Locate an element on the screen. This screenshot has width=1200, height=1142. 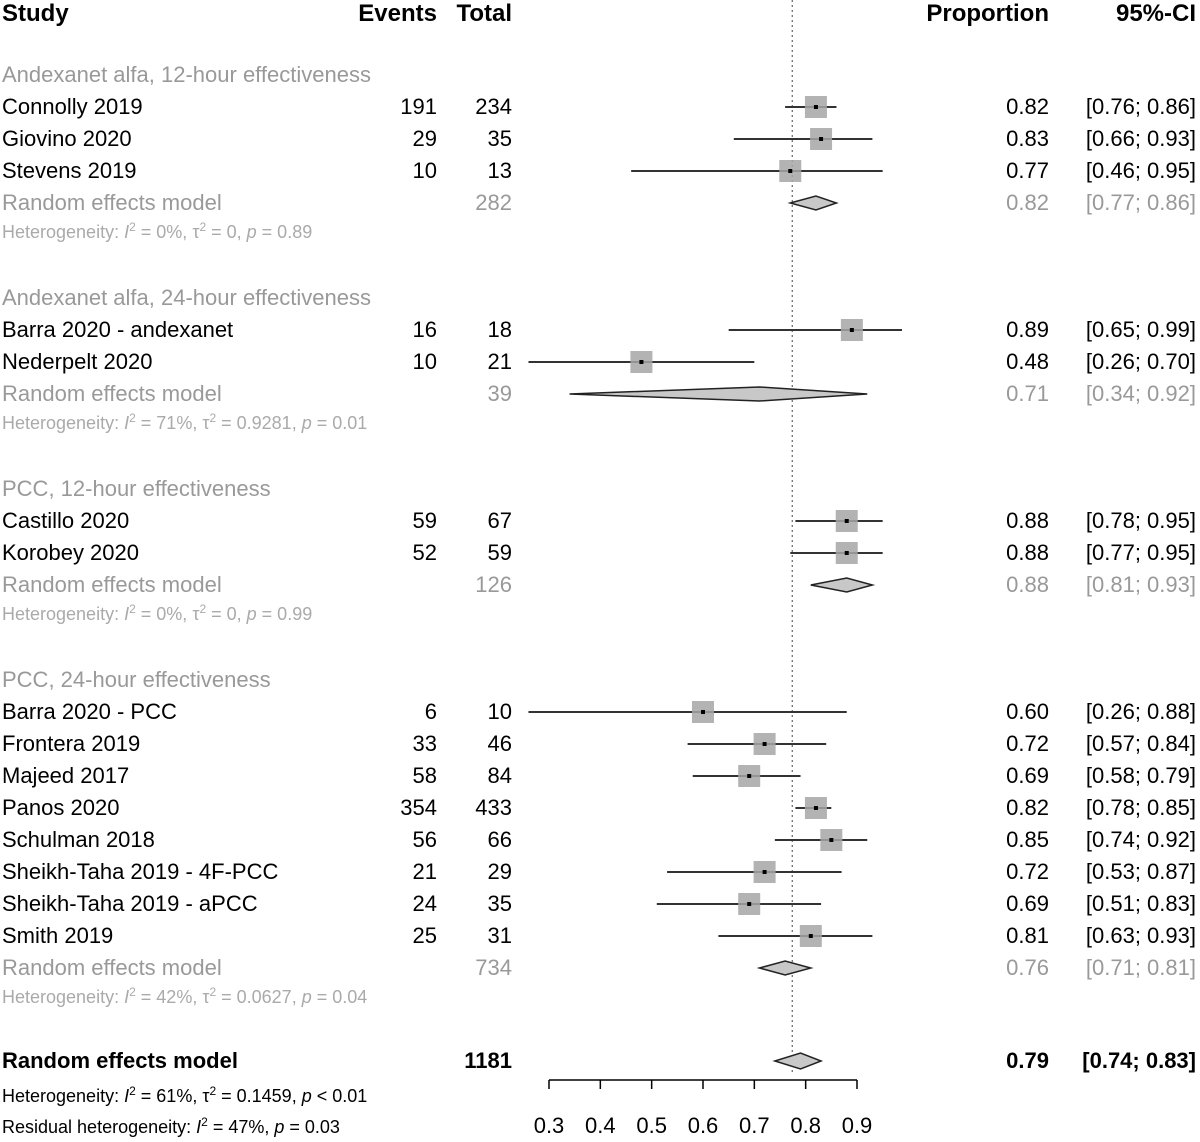
overall-diamond is located at coordinates (798, 1061).